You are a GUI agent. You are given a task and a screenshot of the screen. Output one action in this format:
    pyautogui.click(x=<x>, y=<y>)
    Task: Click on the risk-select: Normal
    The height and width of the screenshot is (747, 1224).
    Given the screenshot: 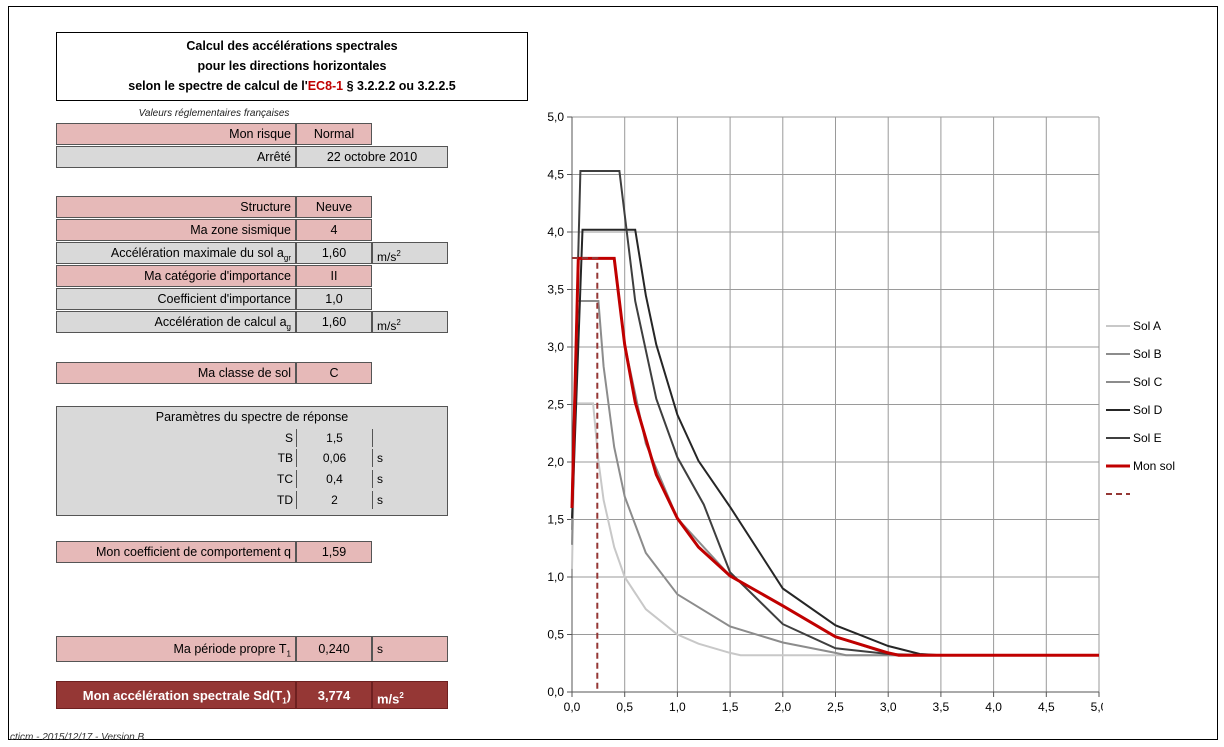 What is the action you would take?
    pyautogui.click(x=334, y=134)
    